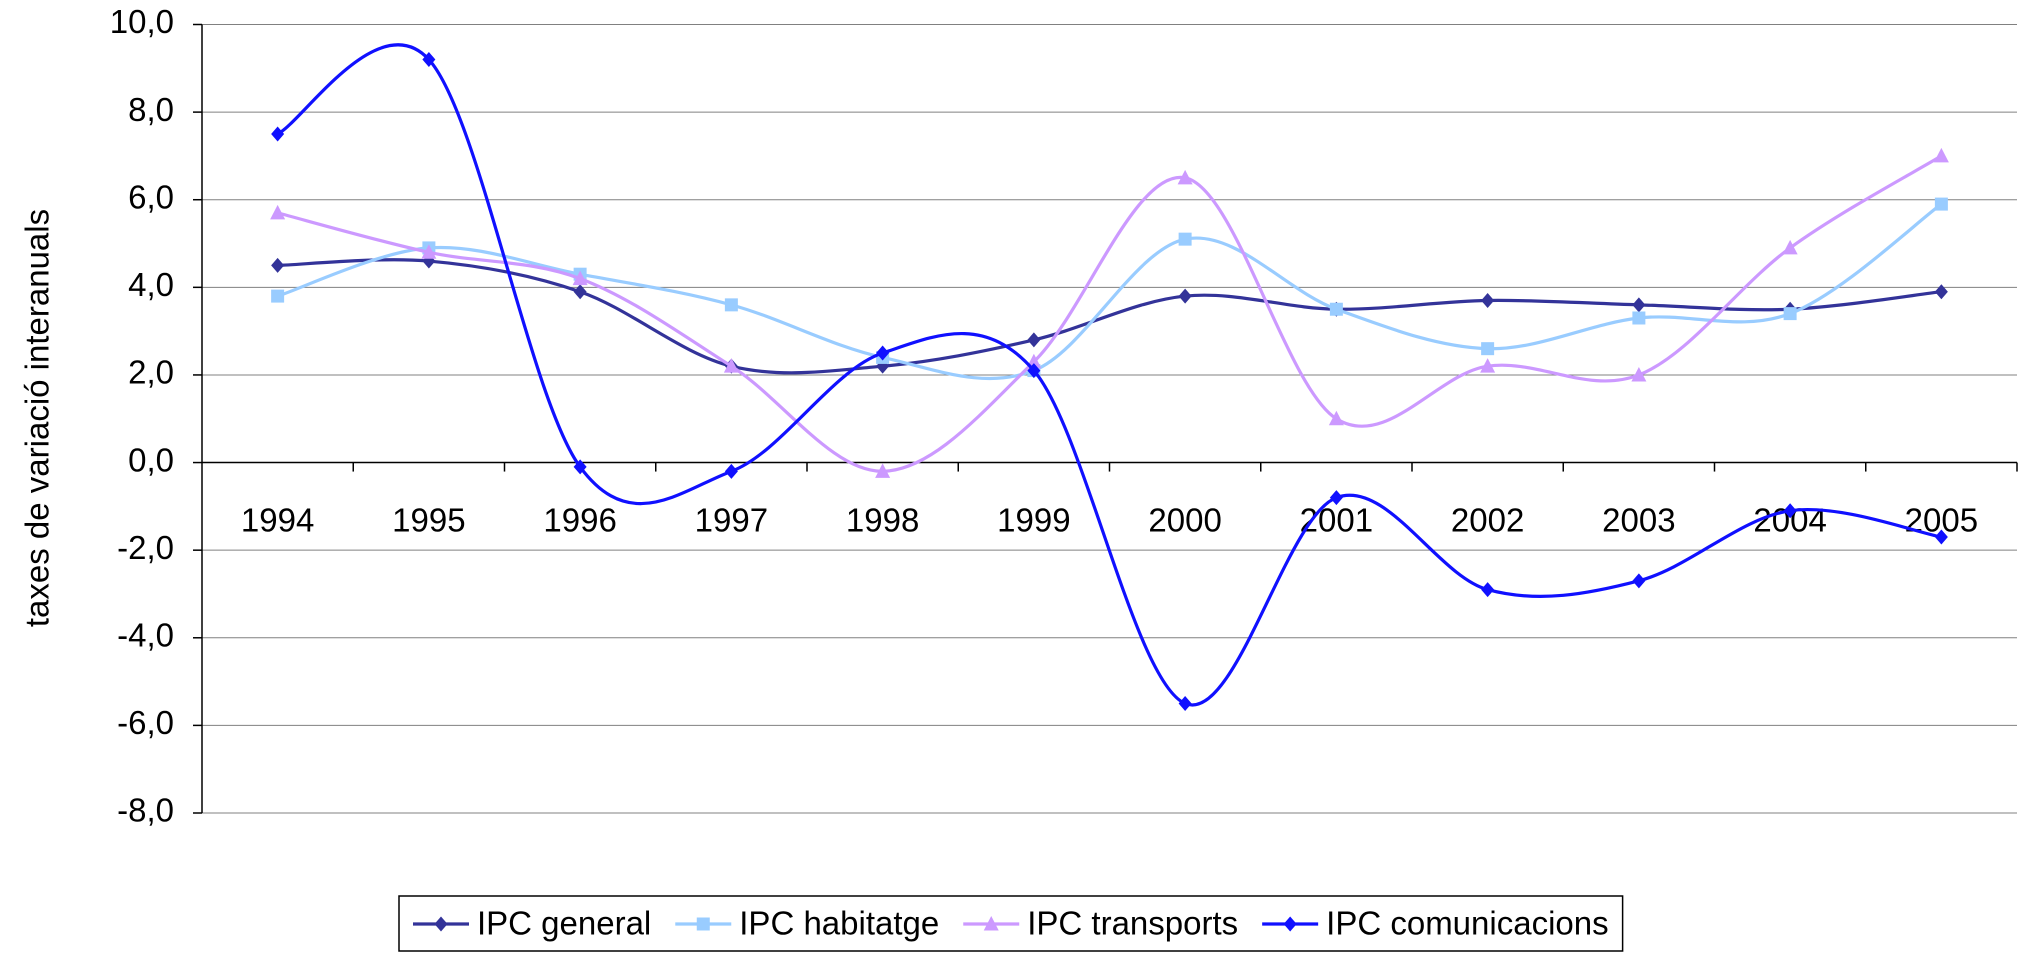  Describe the element at coordinates (151, 372) in the screenshot. I see `y-tick-label: 2,0` at that location.